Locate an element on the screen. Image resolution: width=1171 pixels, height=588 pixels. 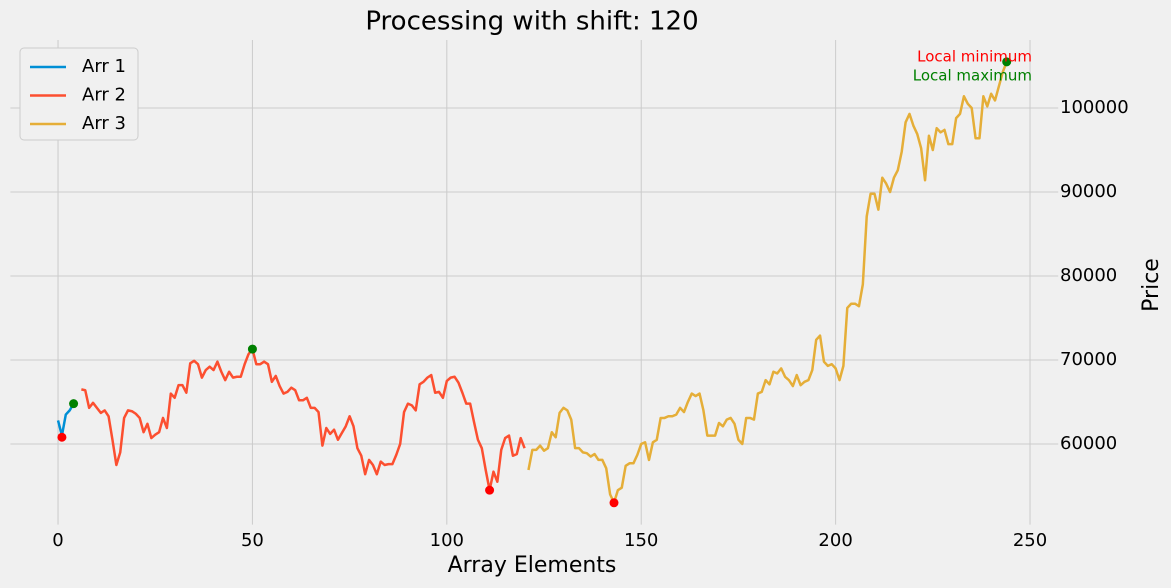
x-tick-label: 200 is located at coordinates (835, 540).